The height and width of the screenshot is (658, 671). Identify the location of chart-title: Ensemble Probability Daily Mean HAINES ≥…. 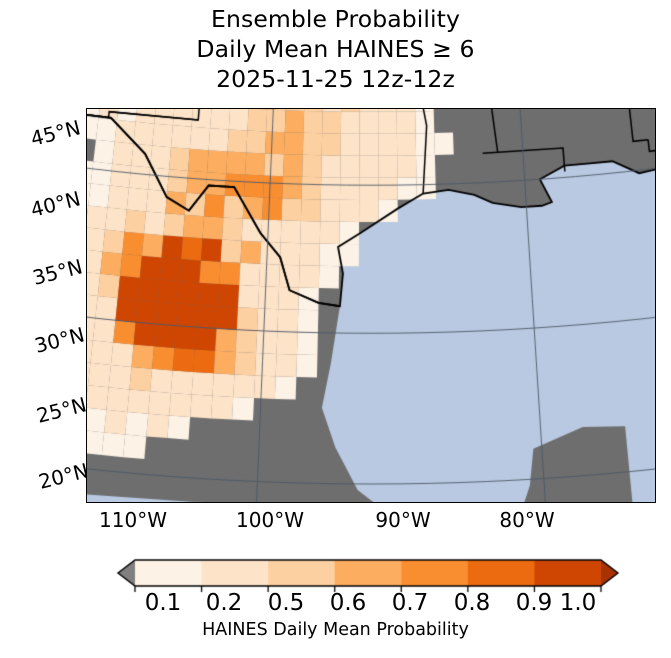
(335, 49).